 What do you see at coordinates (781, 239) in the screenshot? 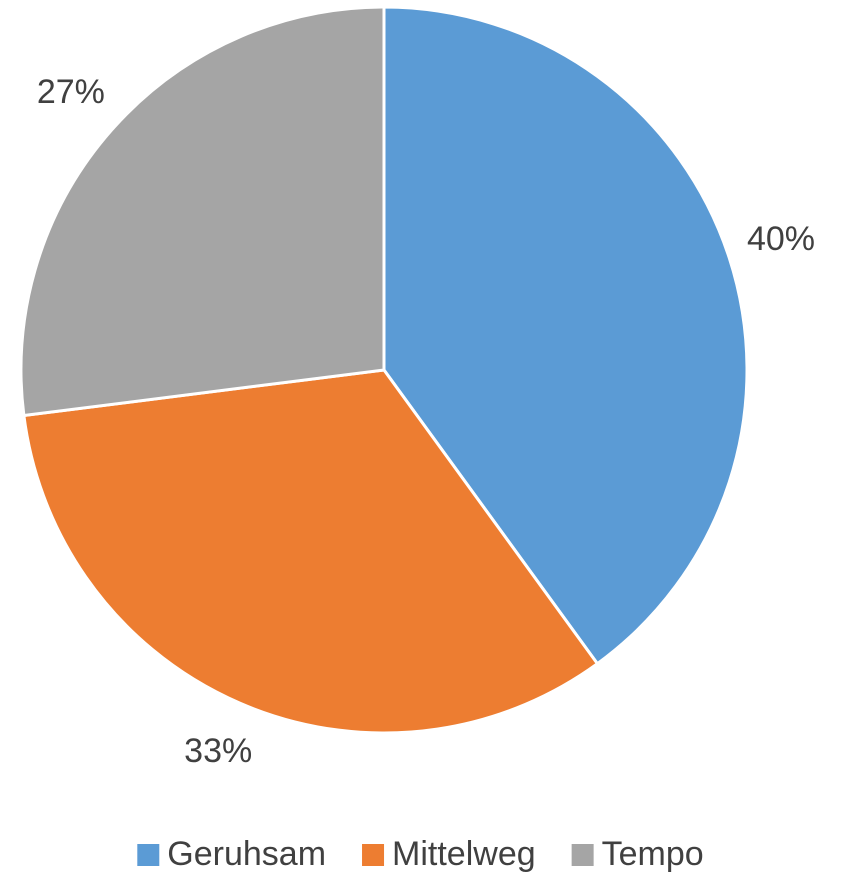
I see `data-label: 40%` at bounding box center [781, 239].